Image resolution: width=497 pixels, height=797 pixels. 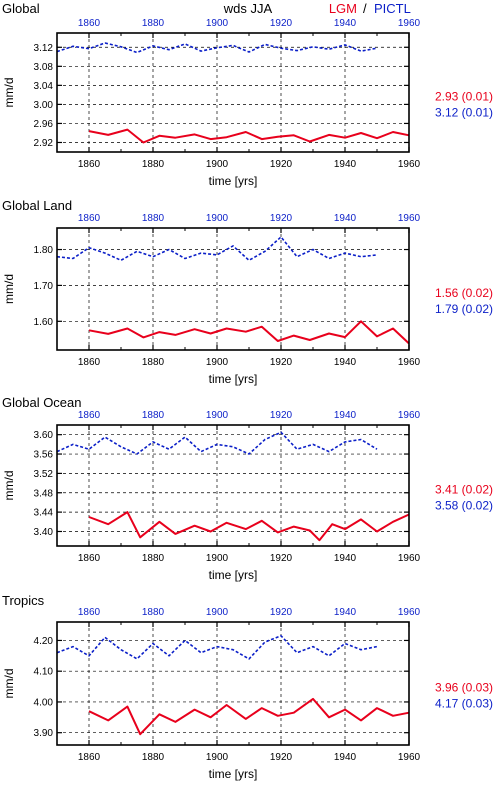 What do you see at coordinates (464, 506) in the screenshot?
I see `pictl-mean-label: 3.58 (0.02)` at bounding box center [464, 506].